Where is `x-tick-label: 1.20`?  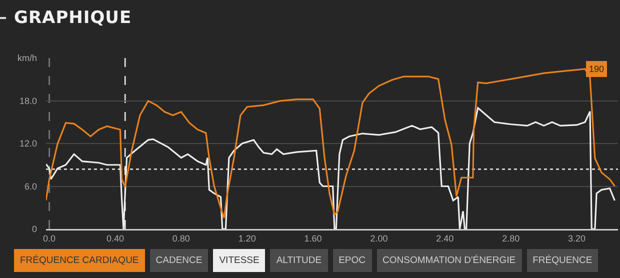 x-tick-label: 1.20 is located at coordinates (247, 238).